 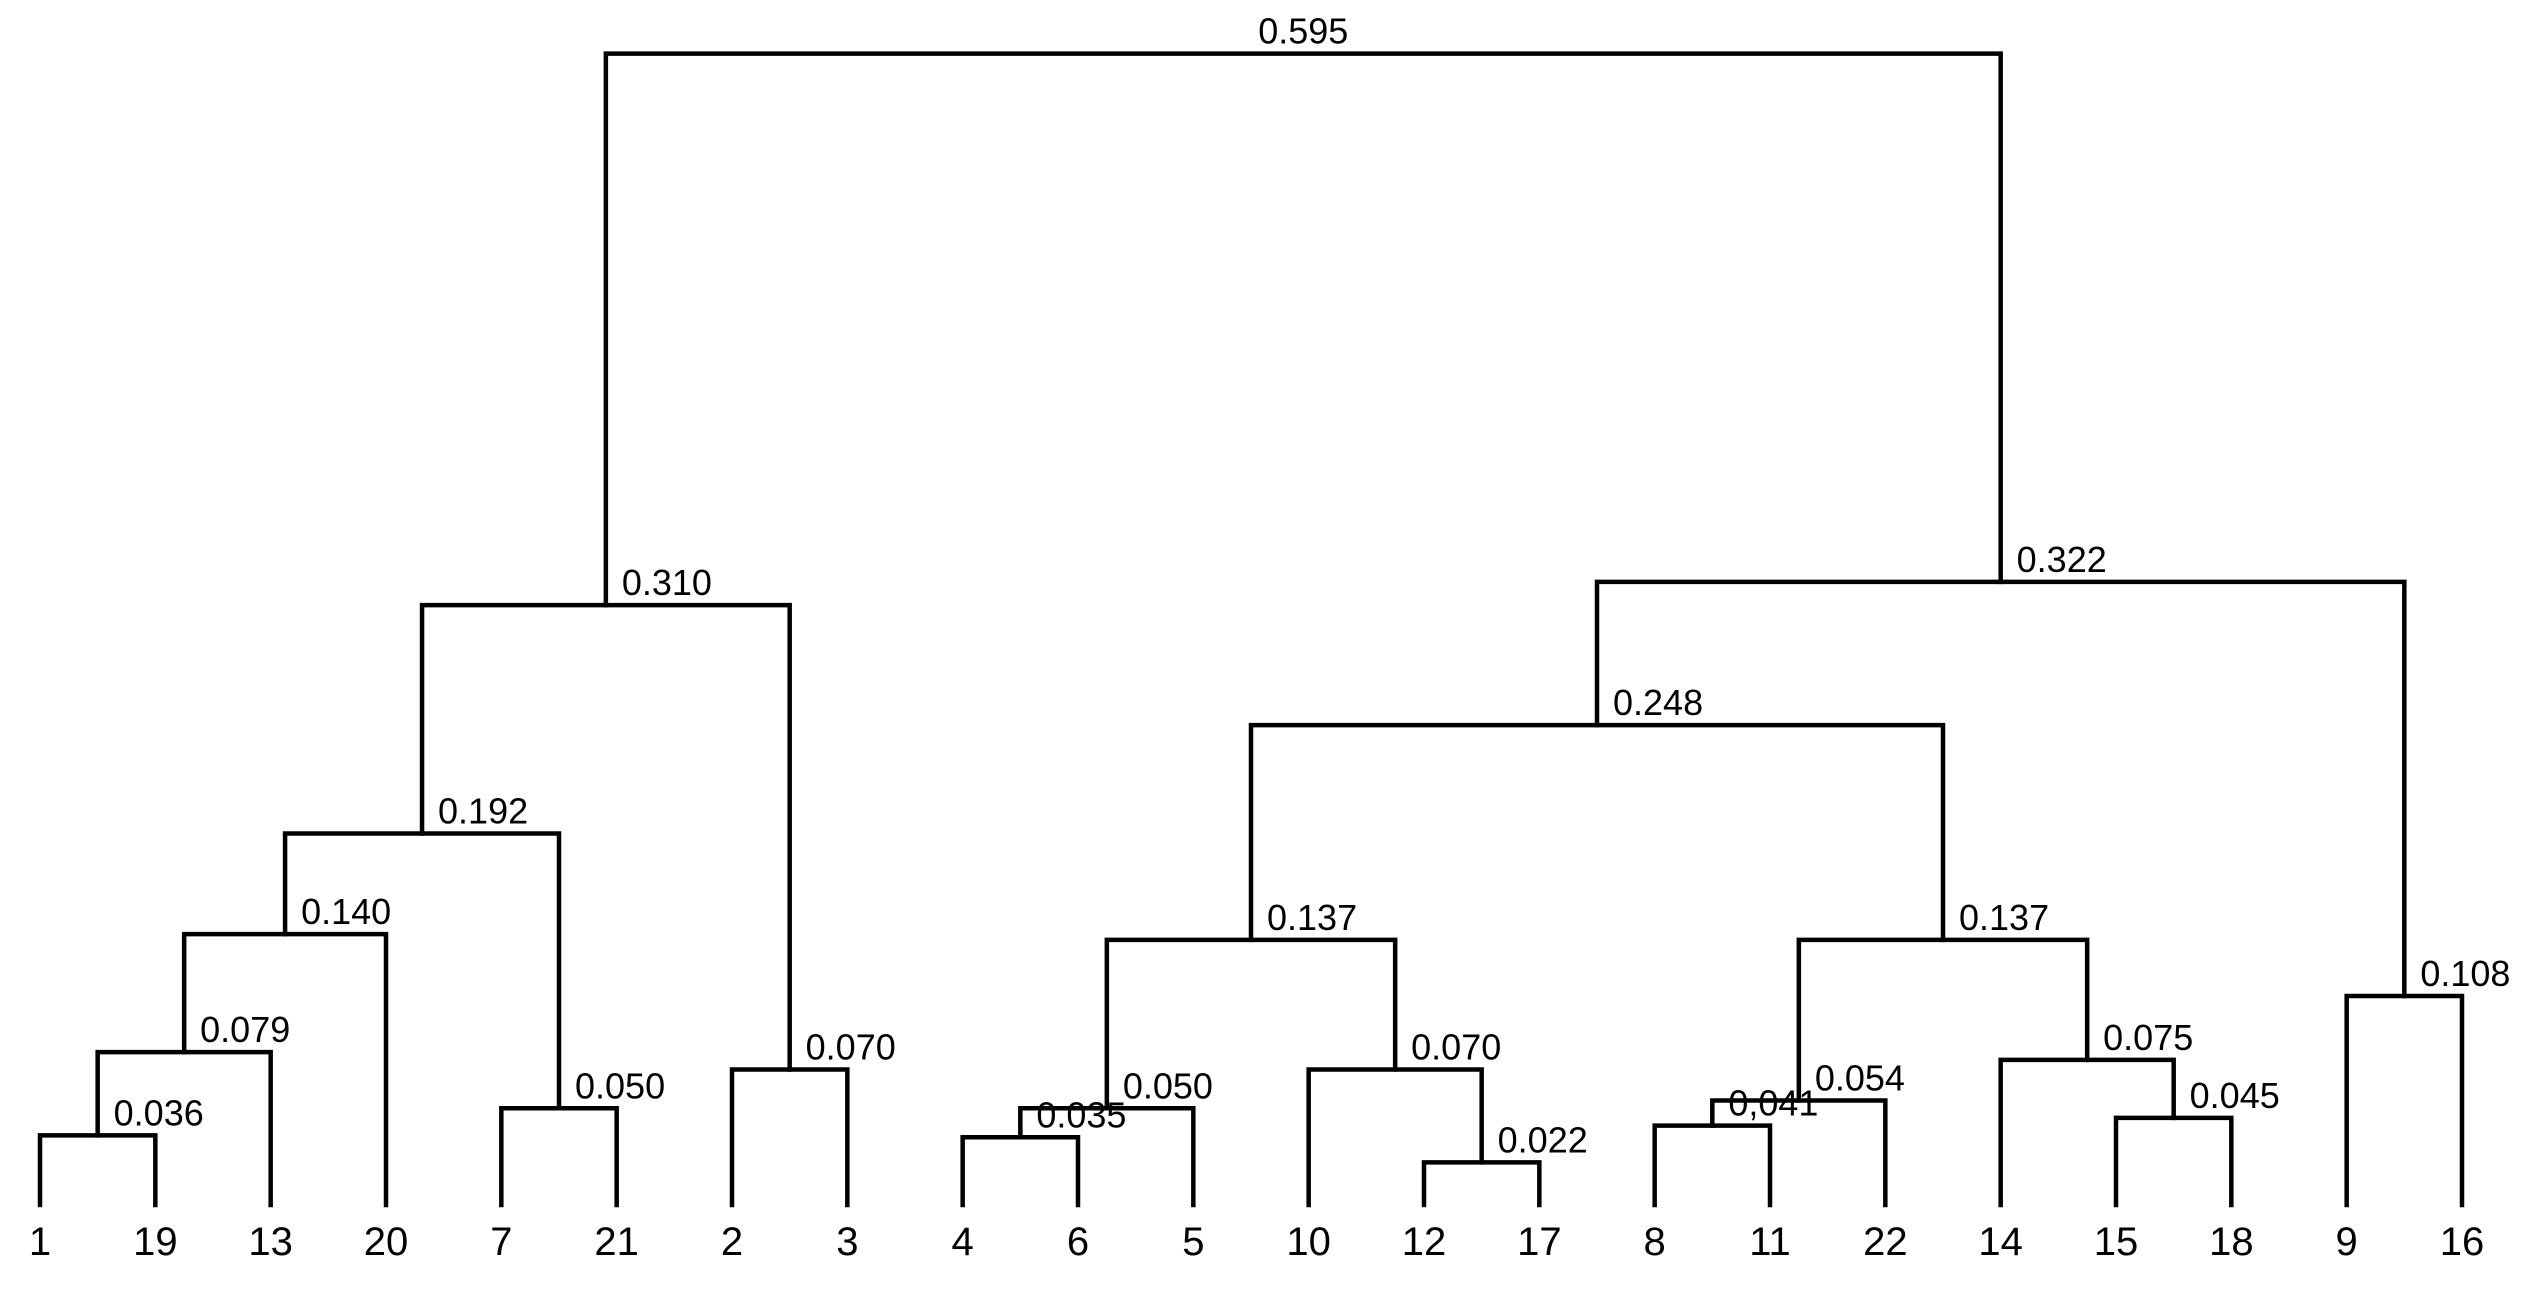 What do you see at coordinates (2231, 1242) in the screenshot?
I see `leaf-label: 18` at bounding box center [2231, 1242].